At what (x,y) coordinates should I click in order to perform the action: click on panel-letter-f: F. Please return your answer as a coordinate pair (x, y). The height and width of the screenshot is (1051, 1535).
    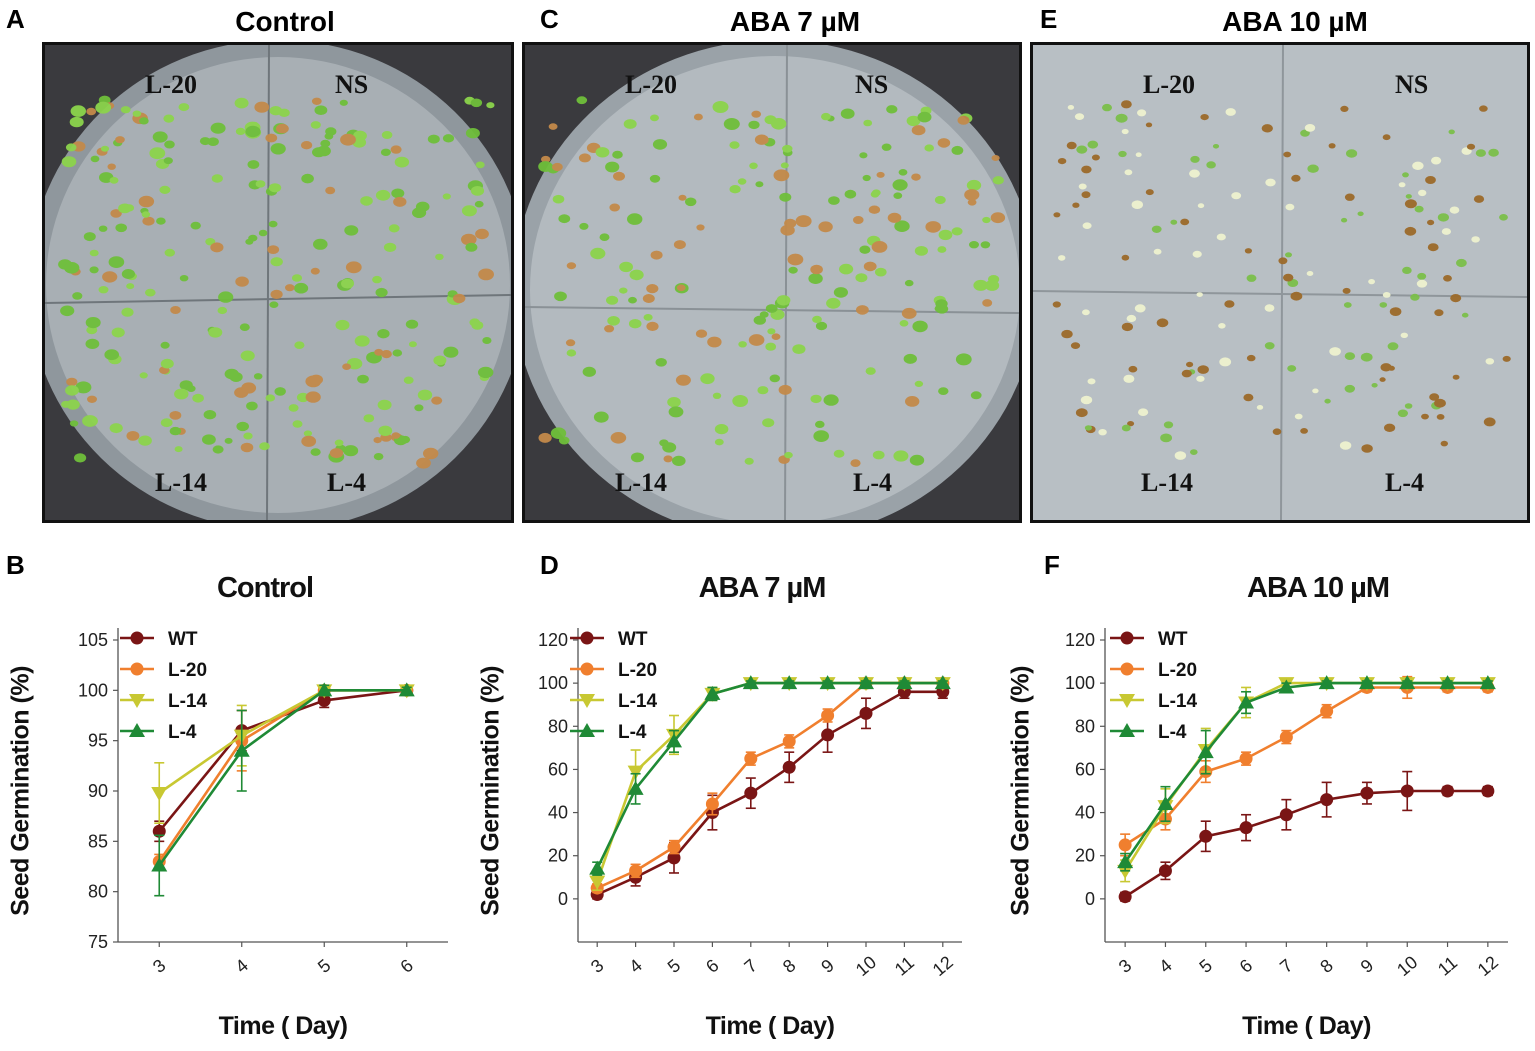
    Looking at the image, I should click on (1052, 565).